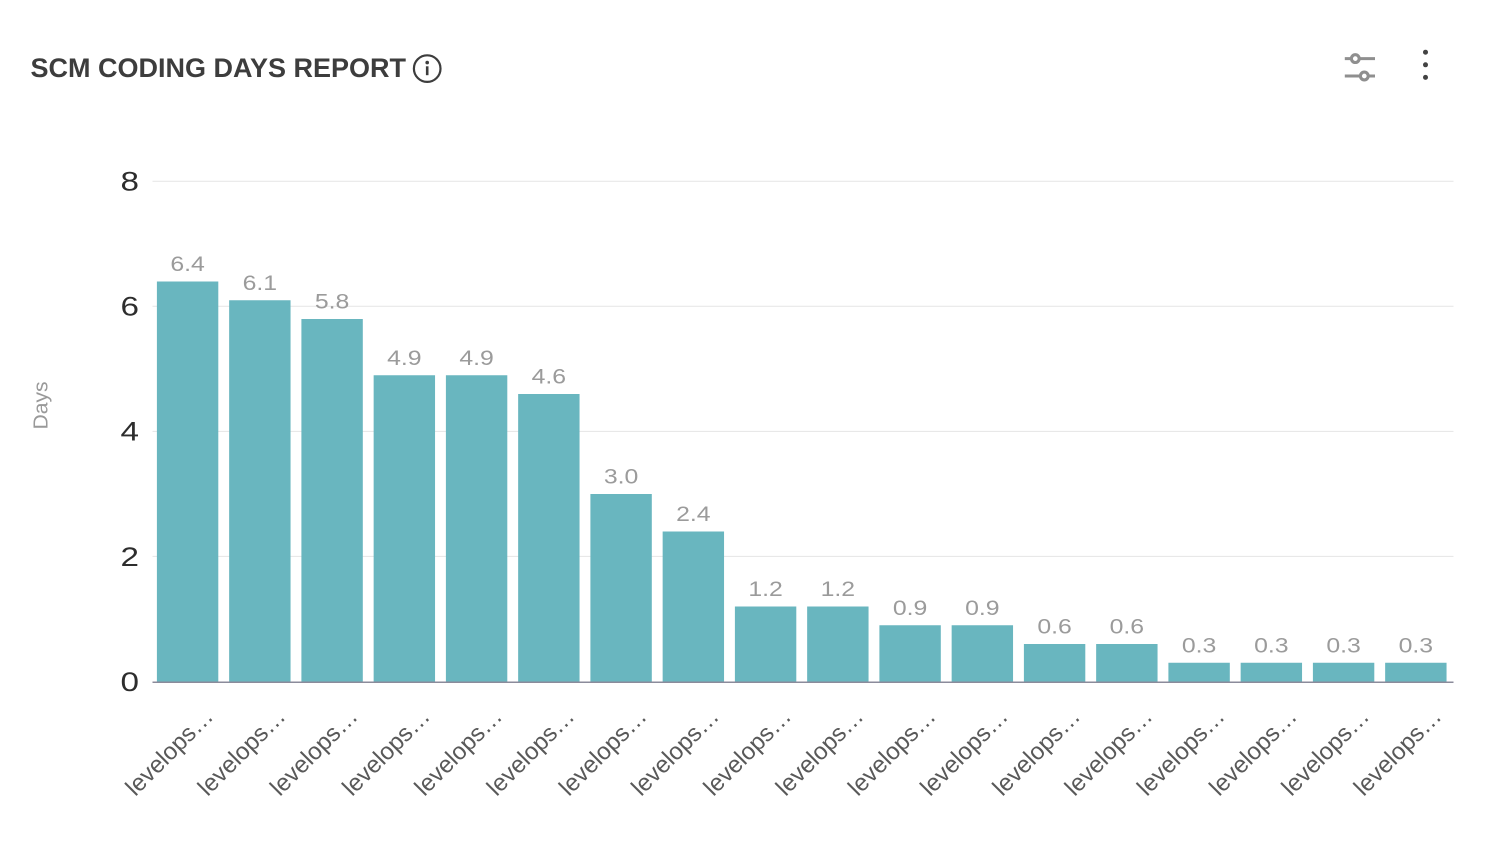 The image size is (1492, 858). What do you see at coordinates (332, 302) in the screenshot?
I see `svg-text: 5.8` at bounding box center [332, 302].